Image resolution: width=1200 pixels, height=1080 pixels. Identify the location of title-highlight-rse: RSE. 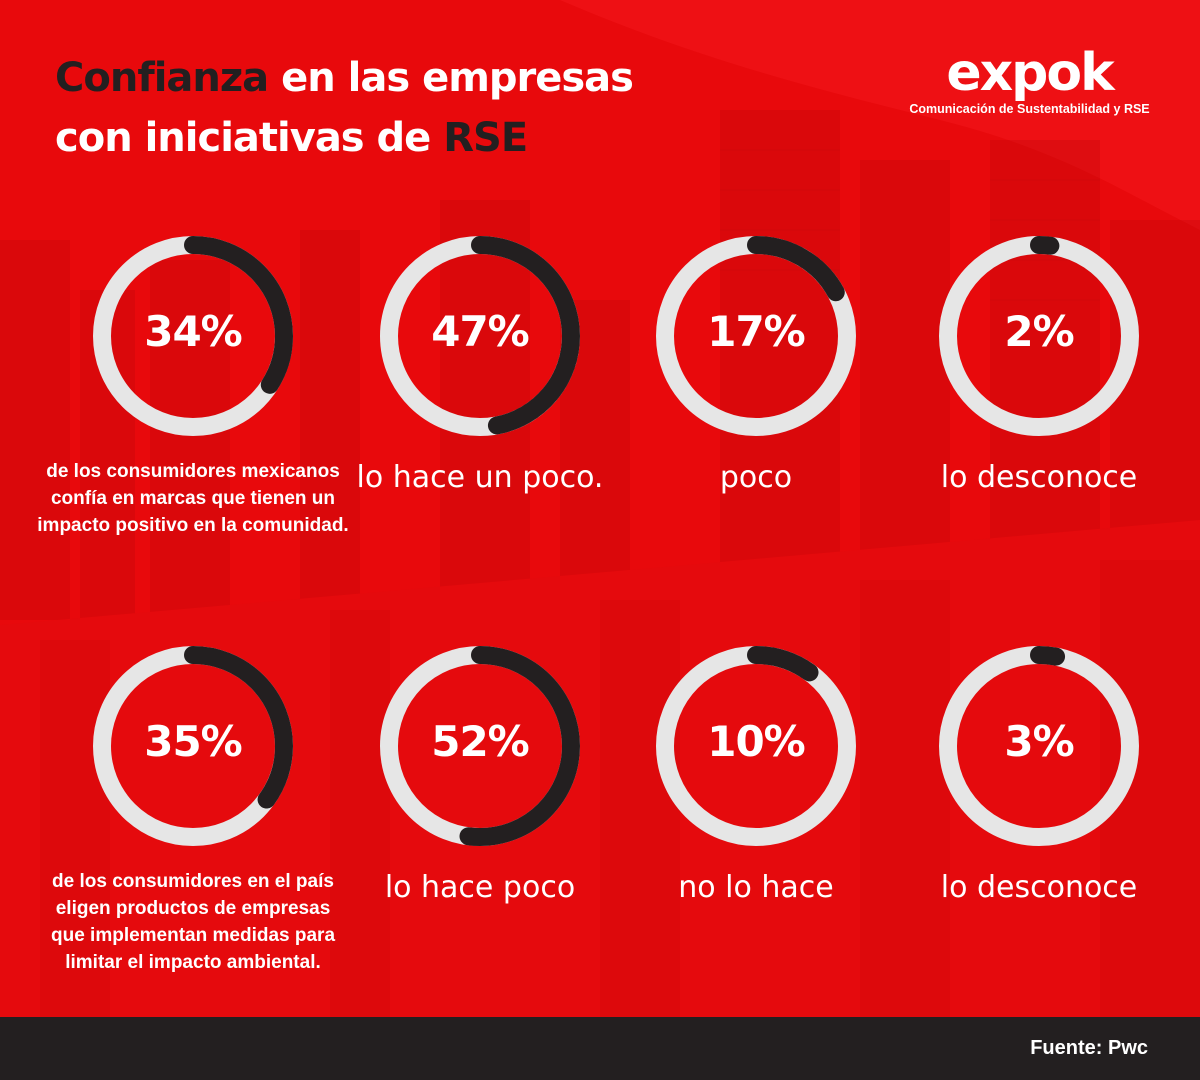
(485, 138).